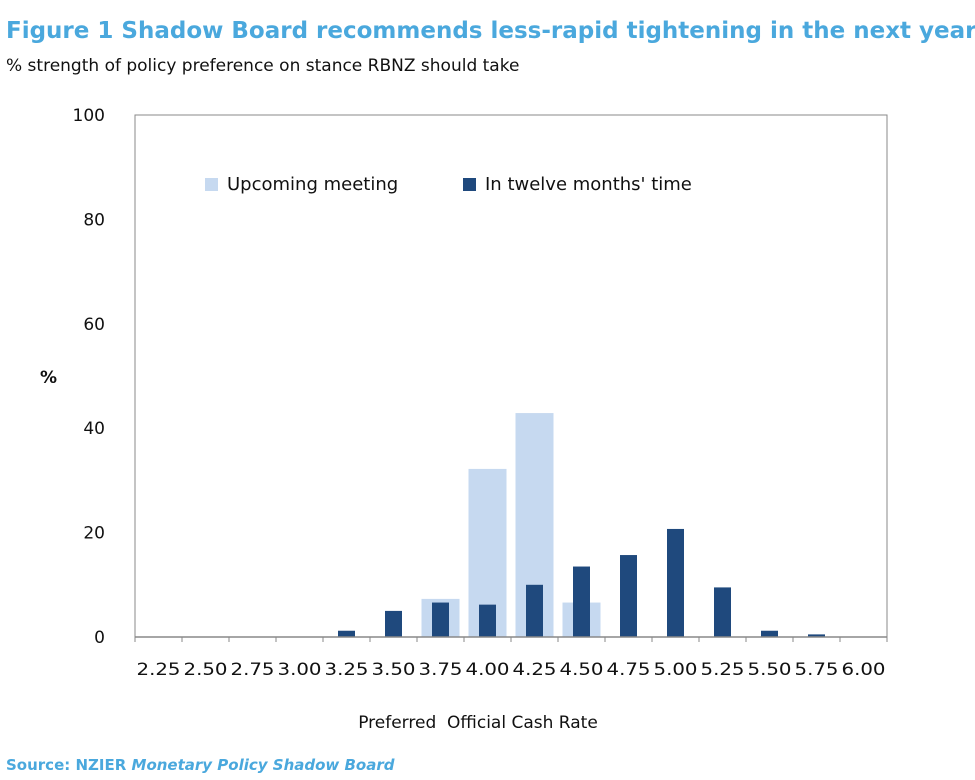  What do you see at coordinates (440, 619) in the screenshot?
I see `bar-twelve-months-3.75` at bounding box center [440, 619].